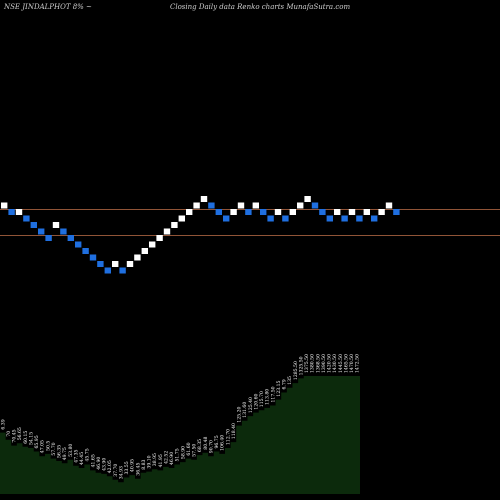  Describe the element at coordinates (144, 464) in the screenshot. I see `volume-label-25: 8.83` at that location.